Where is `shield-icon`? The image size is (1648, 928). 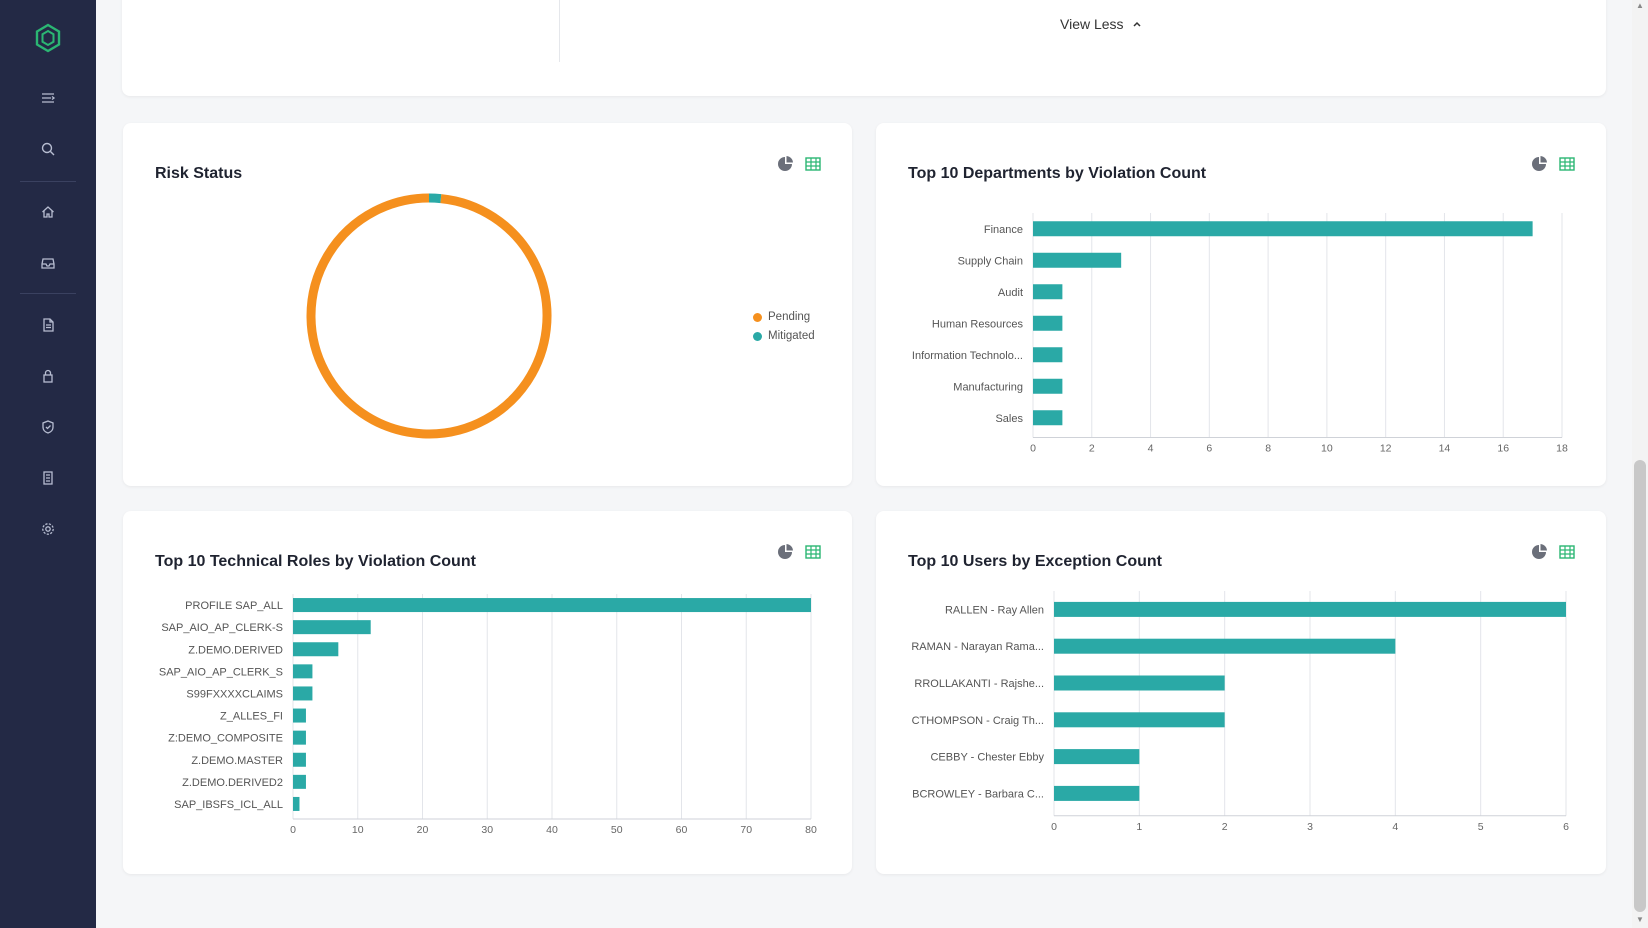
shield-icon is located at coordinates (48, 427).